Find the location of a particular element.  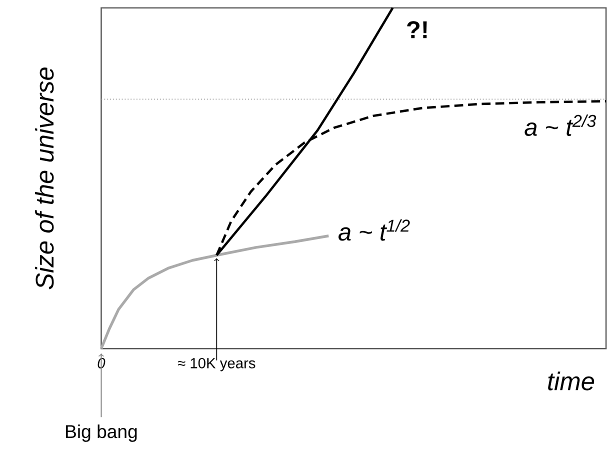

x-axis-title: time is located at coordinates (571, 380).